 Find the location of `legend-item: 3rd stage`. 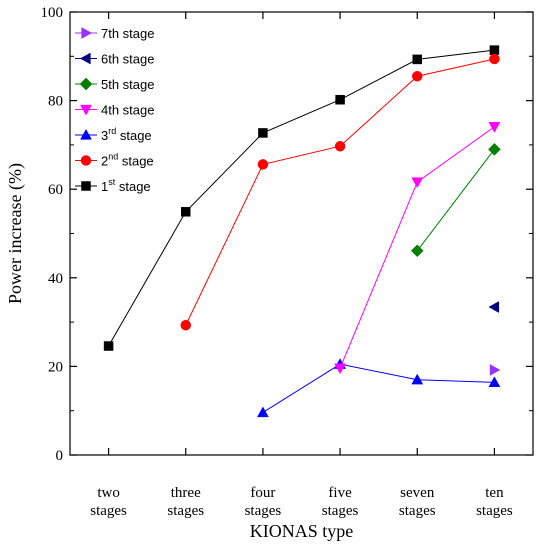

legend-item: 3rd stage is located at coordinates (113, 134).